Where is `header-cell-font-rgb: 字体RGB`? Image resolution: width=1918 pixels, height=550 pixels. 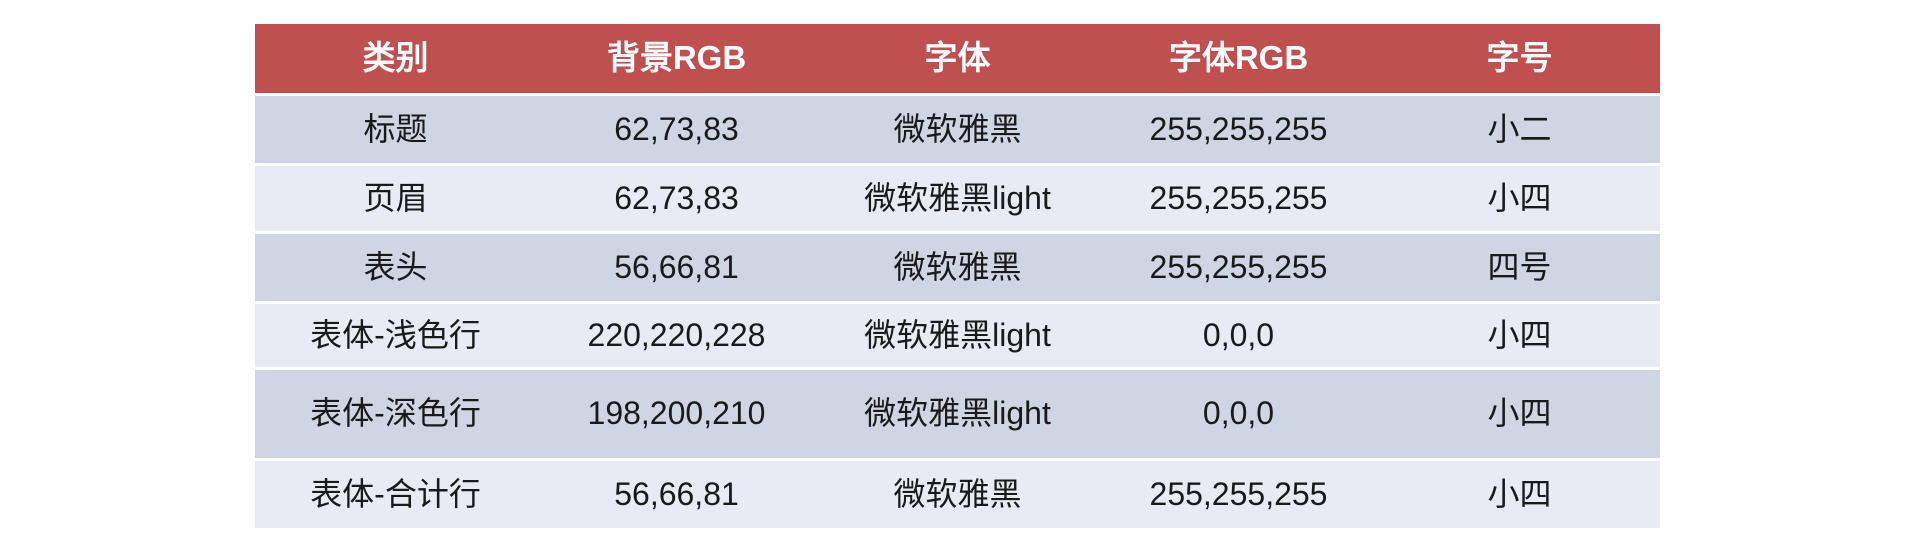
header-cell-font-rgb: 字体RGB is located at coordinates (1238, 58).